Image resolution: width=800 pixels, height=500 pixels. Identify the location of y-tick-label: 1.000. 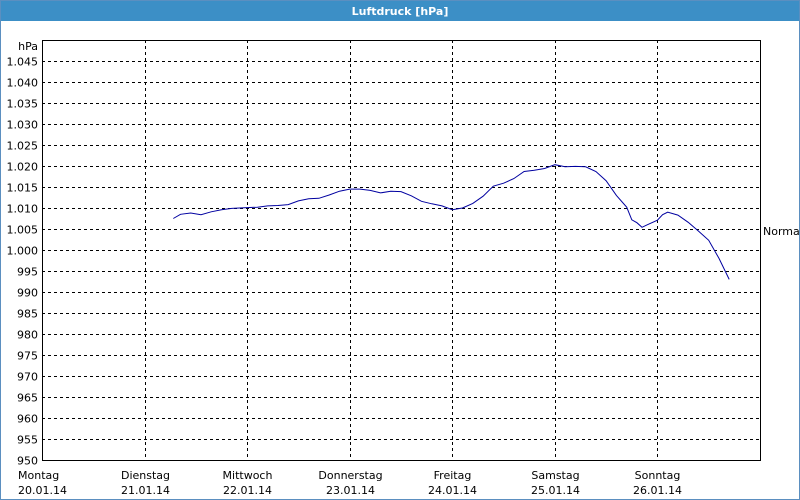
(23, 251).